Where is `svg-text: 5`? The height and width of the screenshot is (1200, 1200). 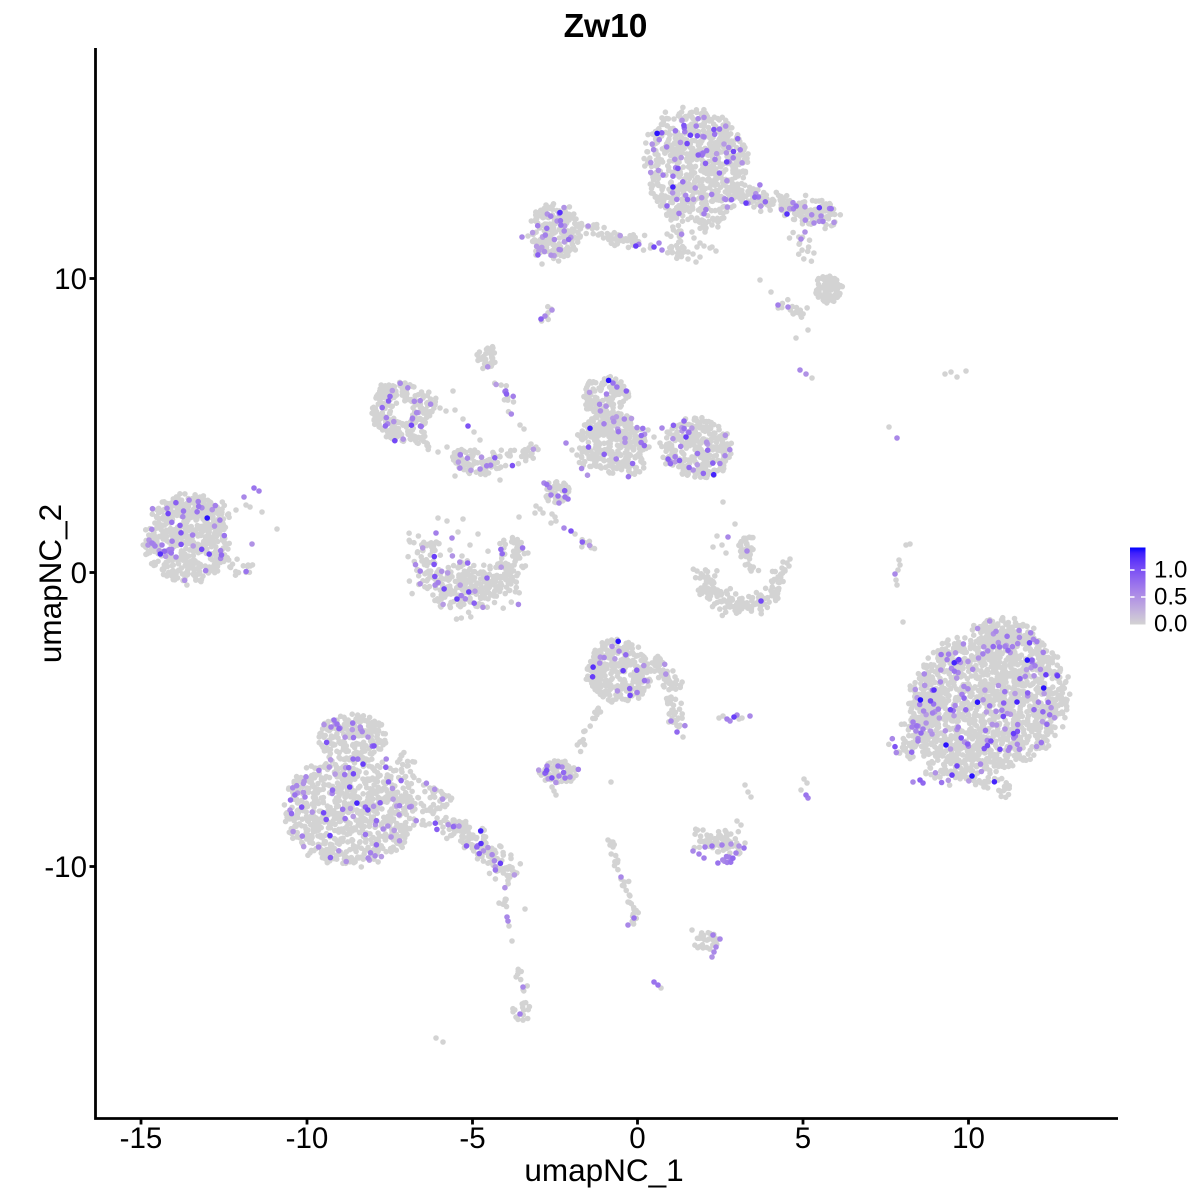 svg-text: 5 is located at coordinates (803, 1138).